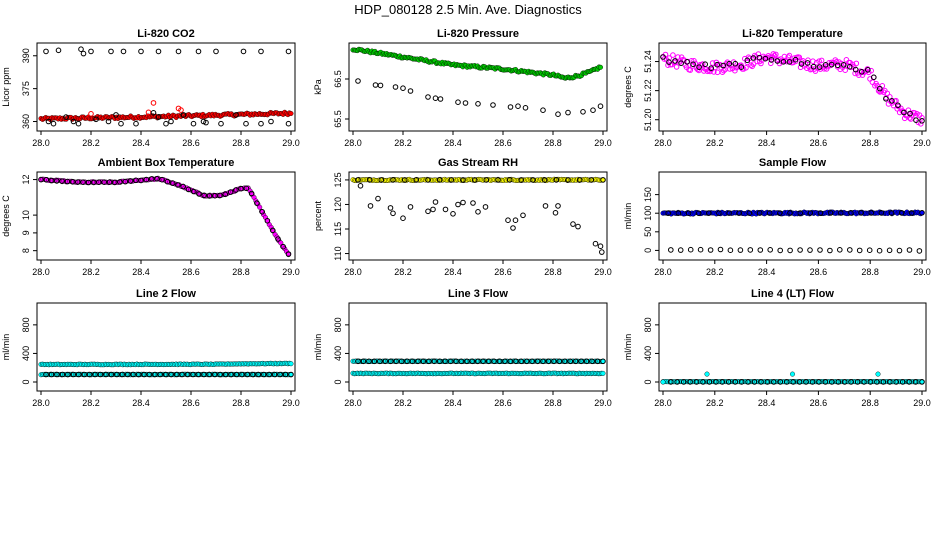 The height and width of the screenshot is (540, 936). Describe the element at coordinates (922, 272) in the screenshot. I see `x-tick-label: 29.0` at that location.